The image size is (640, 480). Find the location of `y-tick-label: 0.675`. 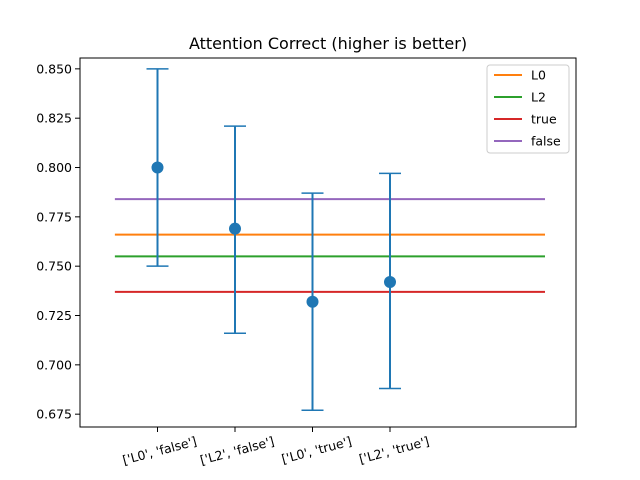

y-tick-label: 0.675 is located at coordinates (54, 414).